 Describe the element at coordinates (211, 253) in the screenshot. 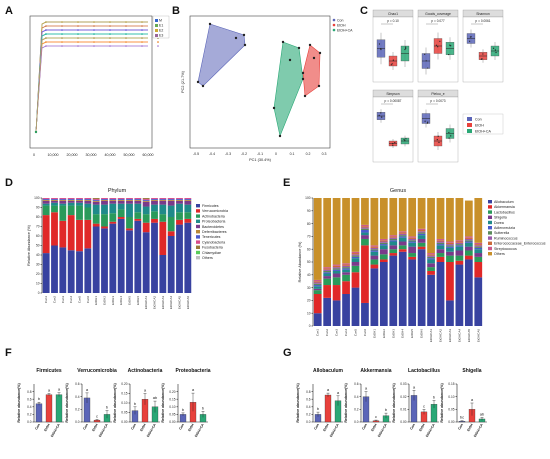

I see `legend-label: Chlamydiae` at that location.